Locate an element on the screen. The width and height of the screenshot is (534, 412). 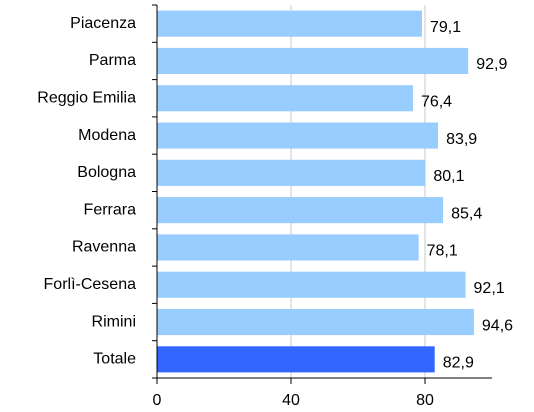
y-tick-label: Totale is located at coordinates (114, 359).